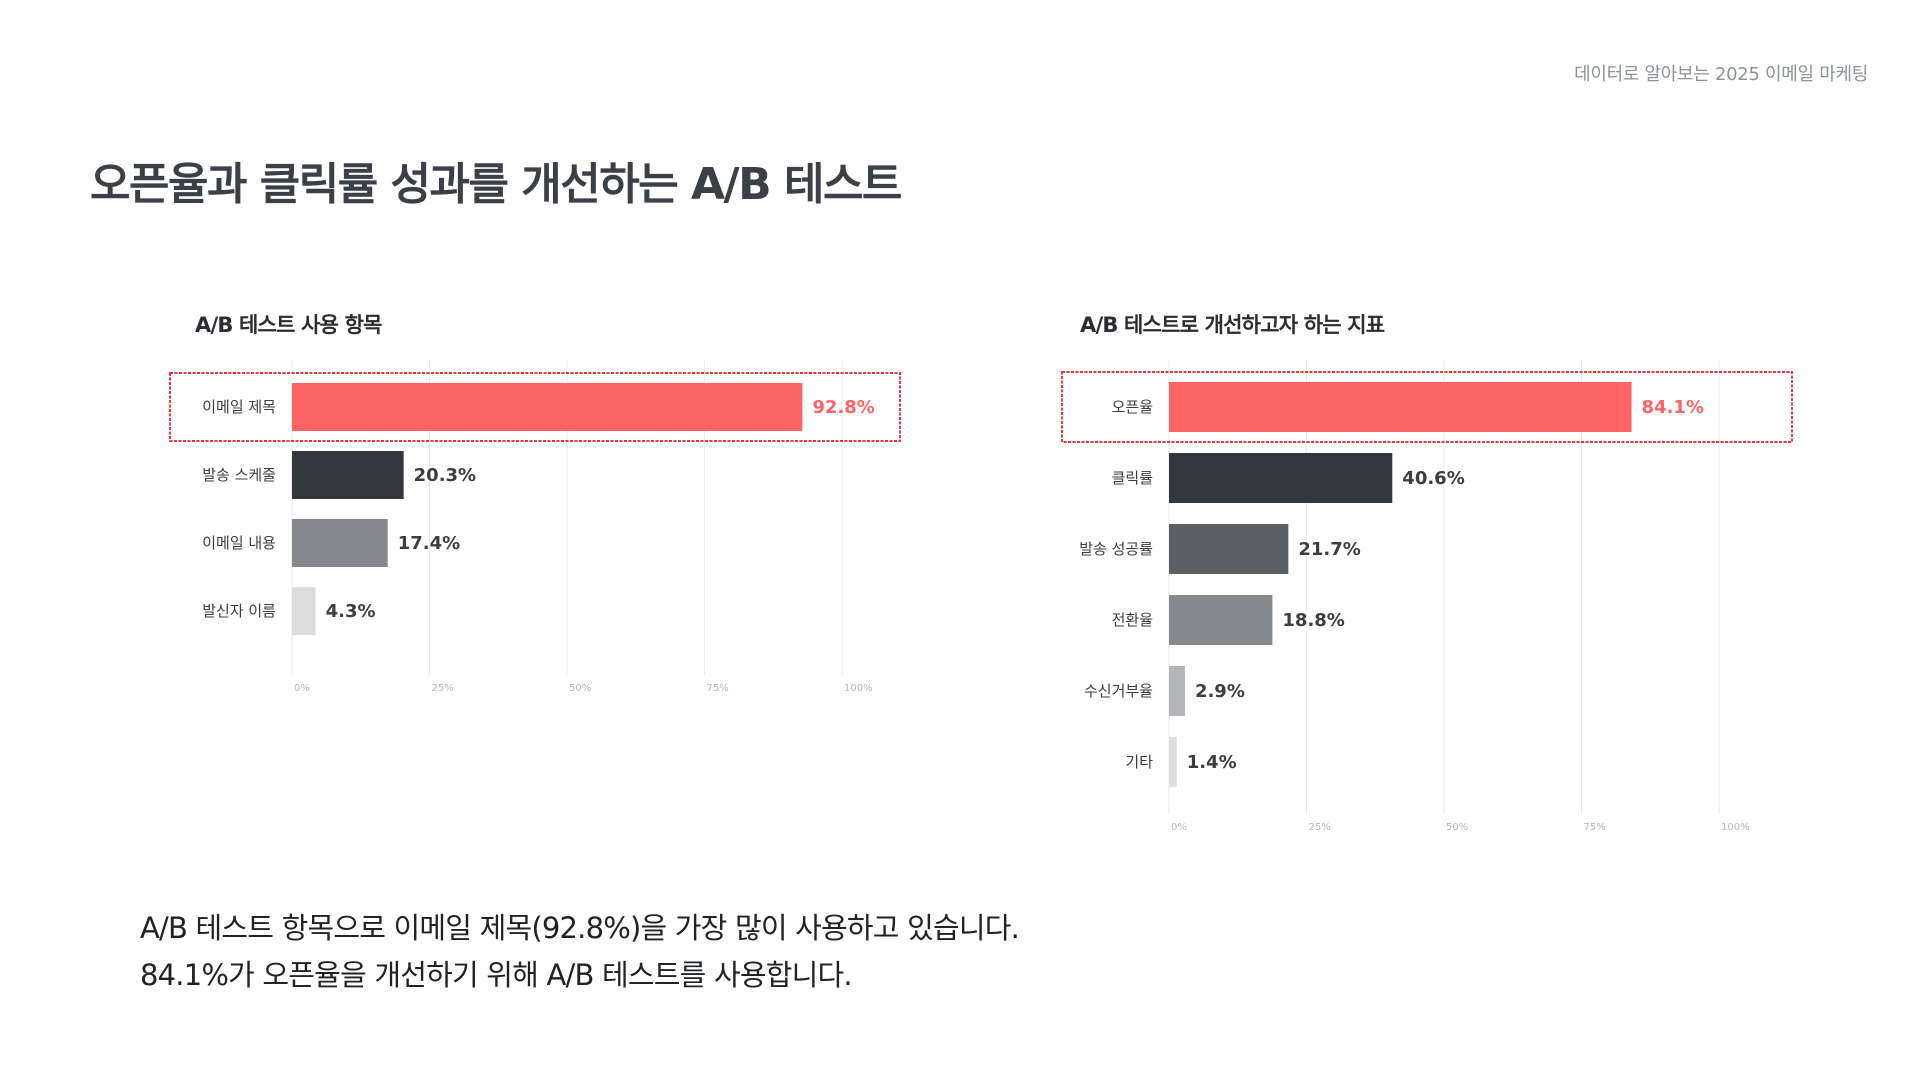 Image resolution: width=1920 pixels, height=1080 pixels. I want to click on value-label: 18.8%, so click(1313, 620).